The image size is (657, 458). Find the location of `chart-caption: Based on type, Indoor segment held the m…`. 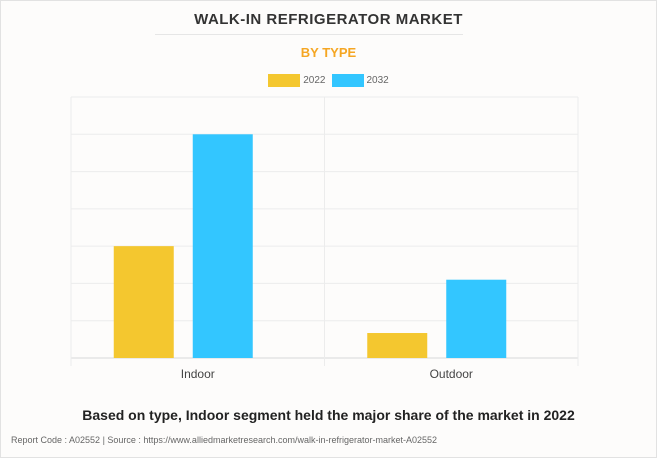

chart-caption: Based on type, Indoor segment held the m… is located at coordinates (328, 415).